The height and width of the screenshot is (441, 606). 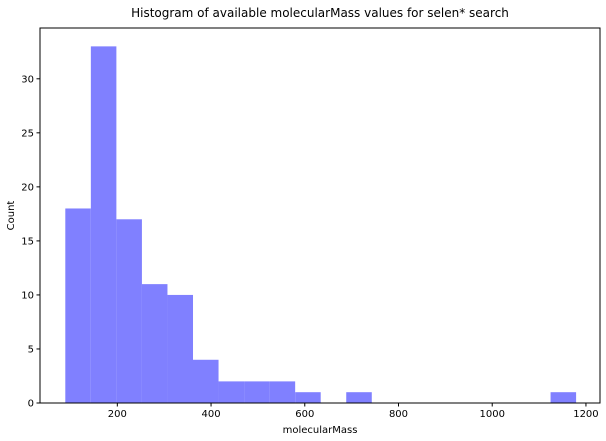 I want to click on x-tick-label-3: 800, so click(x=398, y=414).